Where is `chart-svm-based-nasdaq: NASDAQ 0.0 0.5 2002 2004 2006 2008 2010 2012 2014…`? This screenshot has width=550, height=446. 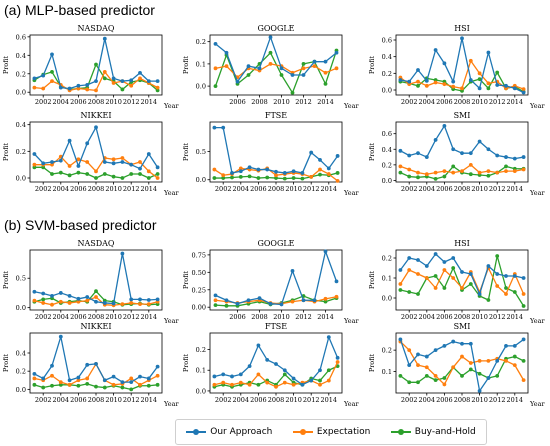 chart-svm-based-nasdaq: NASDAQ 0.0 0.5 2002 2004 2006 2008 2010 2012 2014… is located at coordinates (90, 282).